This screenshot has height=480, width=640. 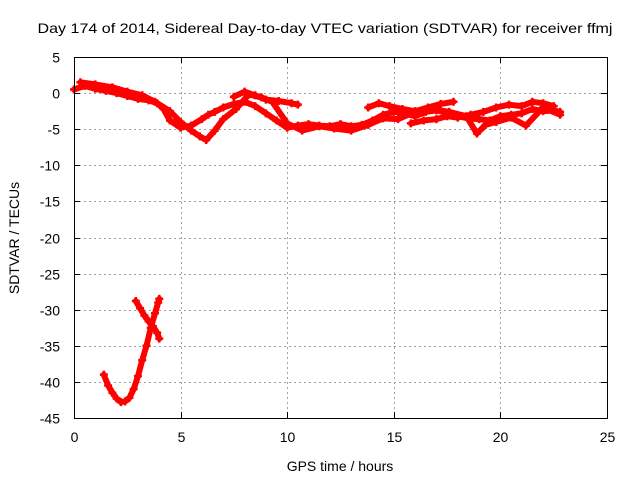 I want to click on series-line, so click(x=320, y=111).